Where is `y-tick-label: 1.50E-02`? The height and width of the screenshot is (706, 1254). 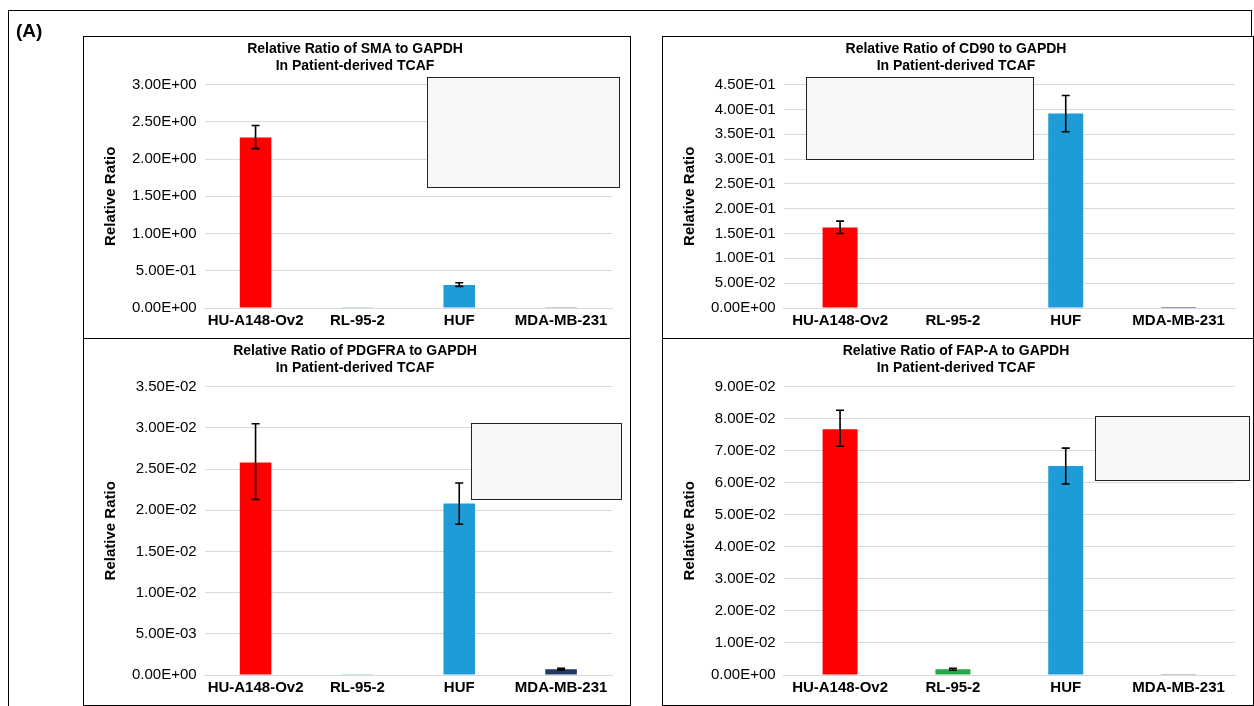 y-tick-label: 1.50E-02 is located at coordinates (166, 550).